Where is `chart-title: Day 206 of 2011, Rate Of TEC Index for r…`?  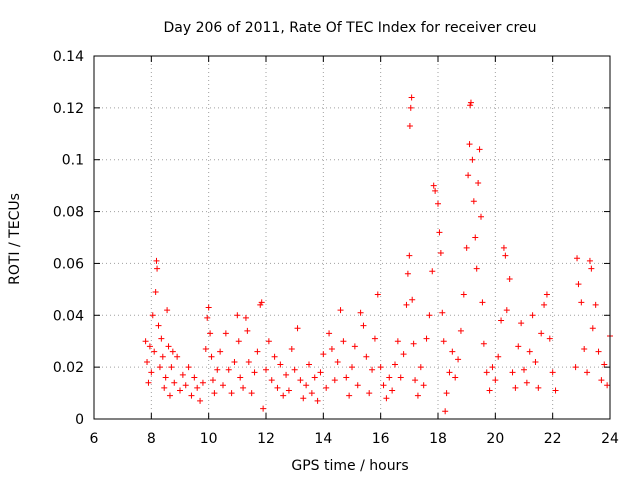 chart-title: Day 206 of 2011, Rate Of TEC Index for r… is located at coordinates (349, 28).